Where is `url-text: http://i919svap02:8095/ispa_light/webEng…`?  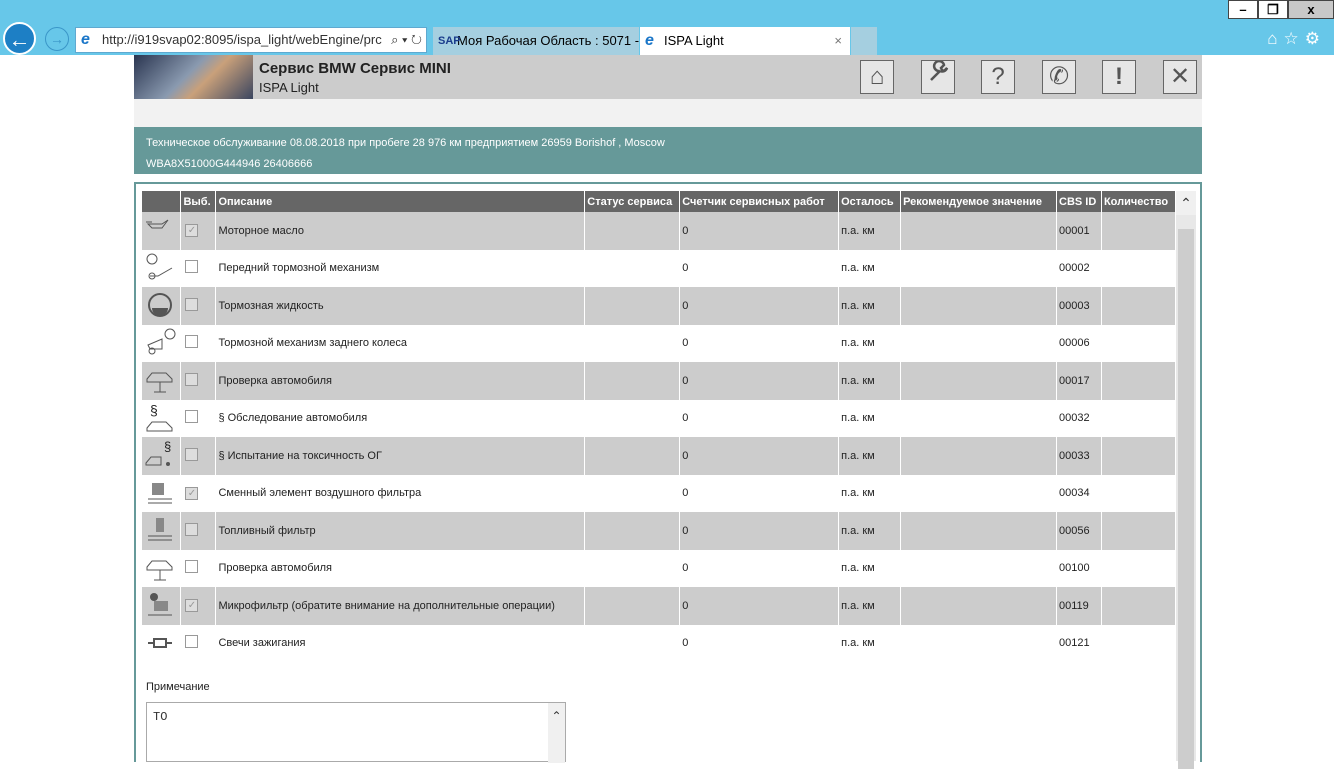 url-text: http://i919svap02:8095/ispa_light/webEng… is located at coordinates (242, 39).